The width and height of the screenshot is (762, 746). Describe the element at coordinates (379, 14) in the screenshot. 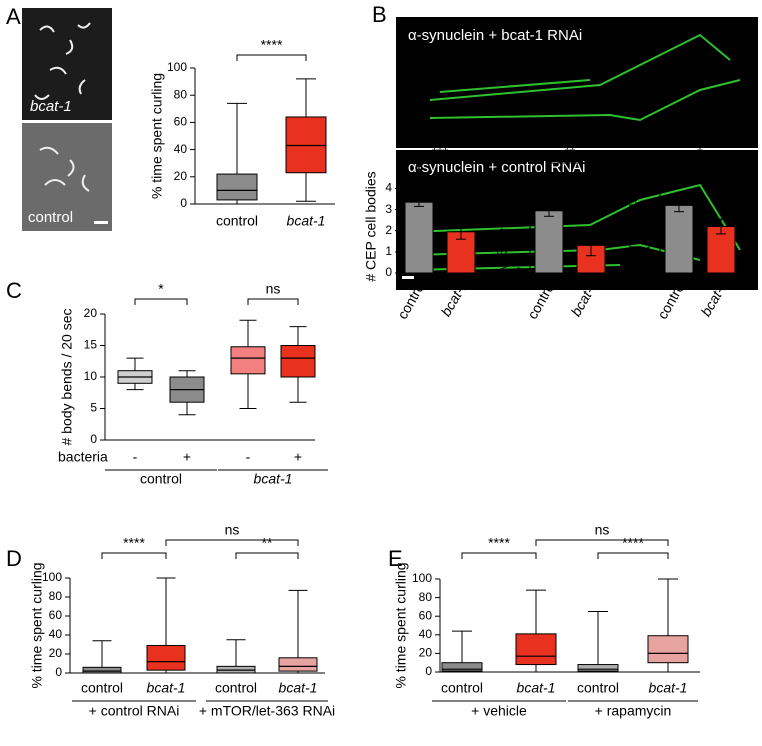

I see `panel-label: B` at that location.